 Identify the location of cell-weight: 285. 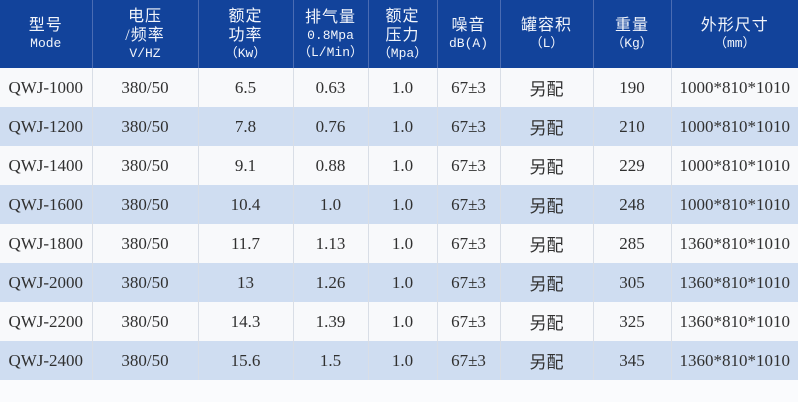
(632, 243).